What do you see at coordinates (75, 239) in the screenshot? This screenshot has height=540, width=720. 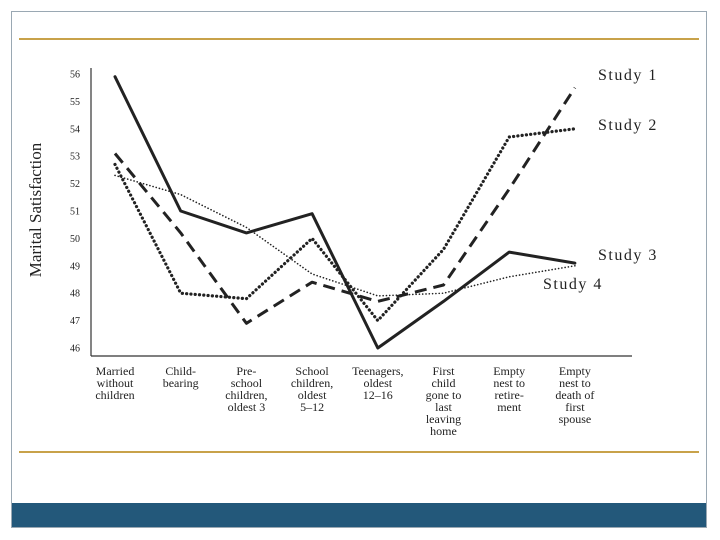 I see `y-tick-label: 50` at bounding box center [75, 239].